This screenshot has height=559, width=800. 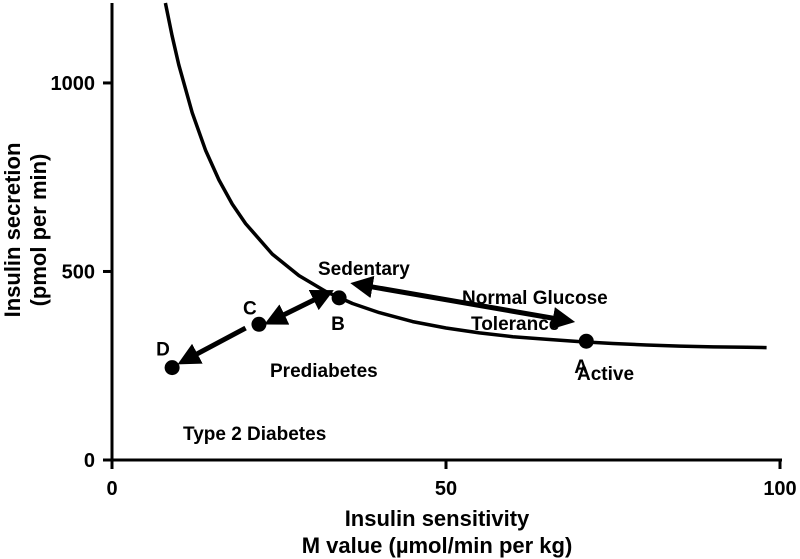 What do you see at coordinates (38, 230) in the screenshot?
I see `y-axis-title-line2: (pmol per min)` at bounding box center [38, 230].